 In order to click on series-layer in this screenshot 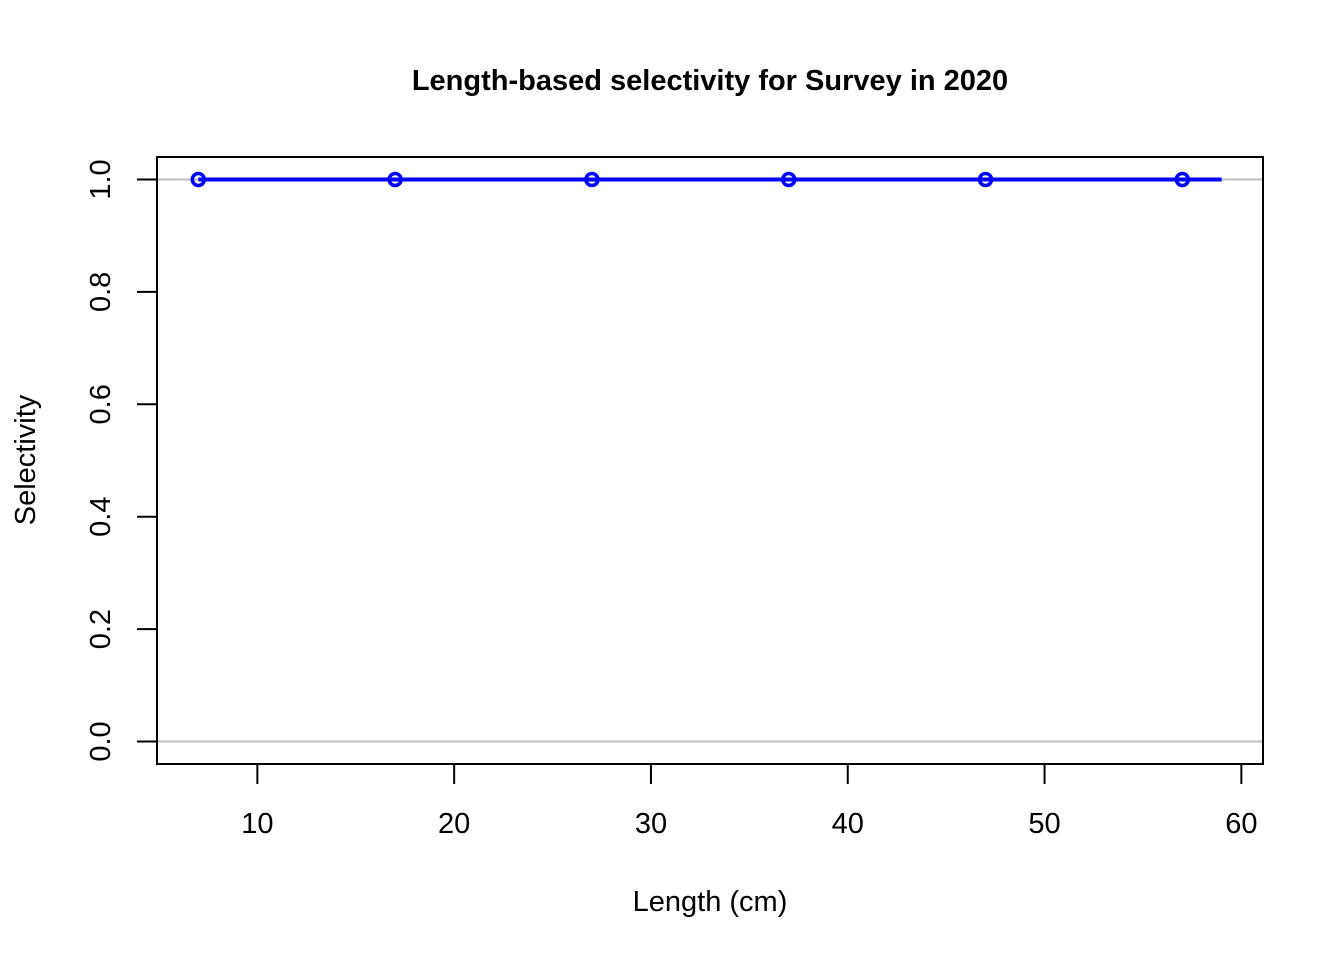, I will do `click(706, 179)`.